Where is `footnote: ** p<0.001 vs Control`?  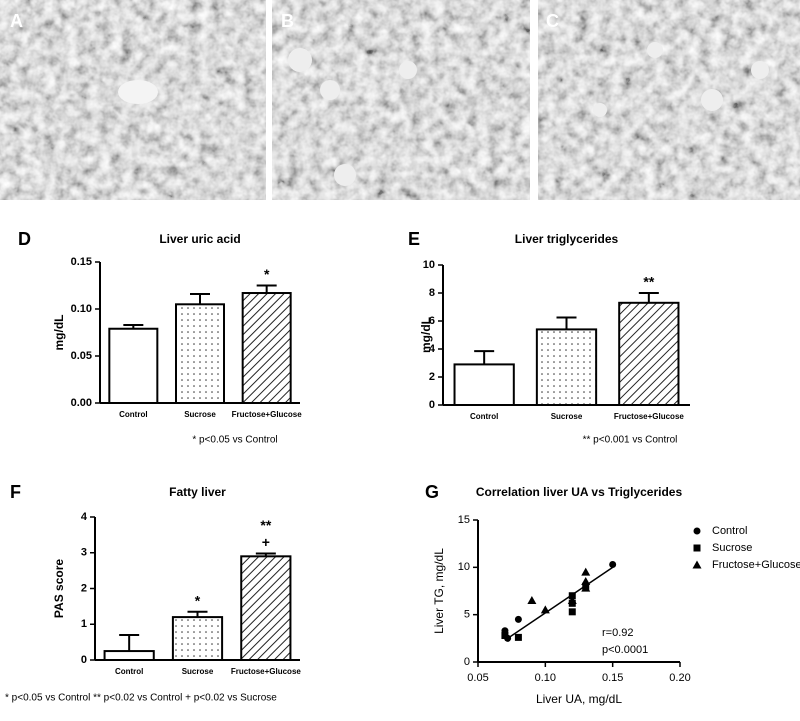 footnote: ** p<0.001 vs Control is located at coordinates (630, 440).